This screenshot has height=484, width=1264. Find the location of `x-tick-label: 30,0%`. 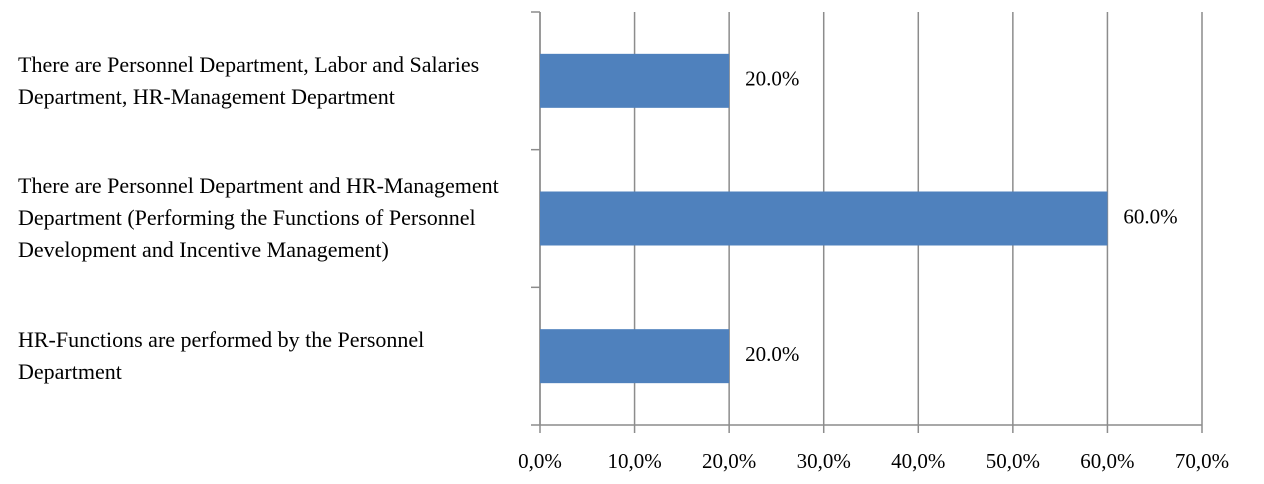

x-tick-label: 30,0% is located at coordinates (824, 461).